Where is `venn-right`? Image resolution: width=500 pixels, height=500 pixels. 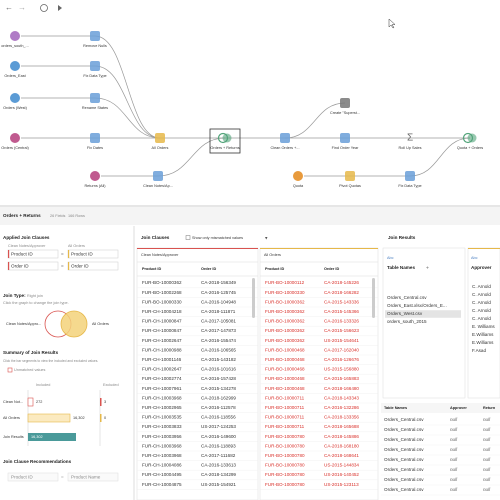
venn-right is located at coordinates (74, 324).